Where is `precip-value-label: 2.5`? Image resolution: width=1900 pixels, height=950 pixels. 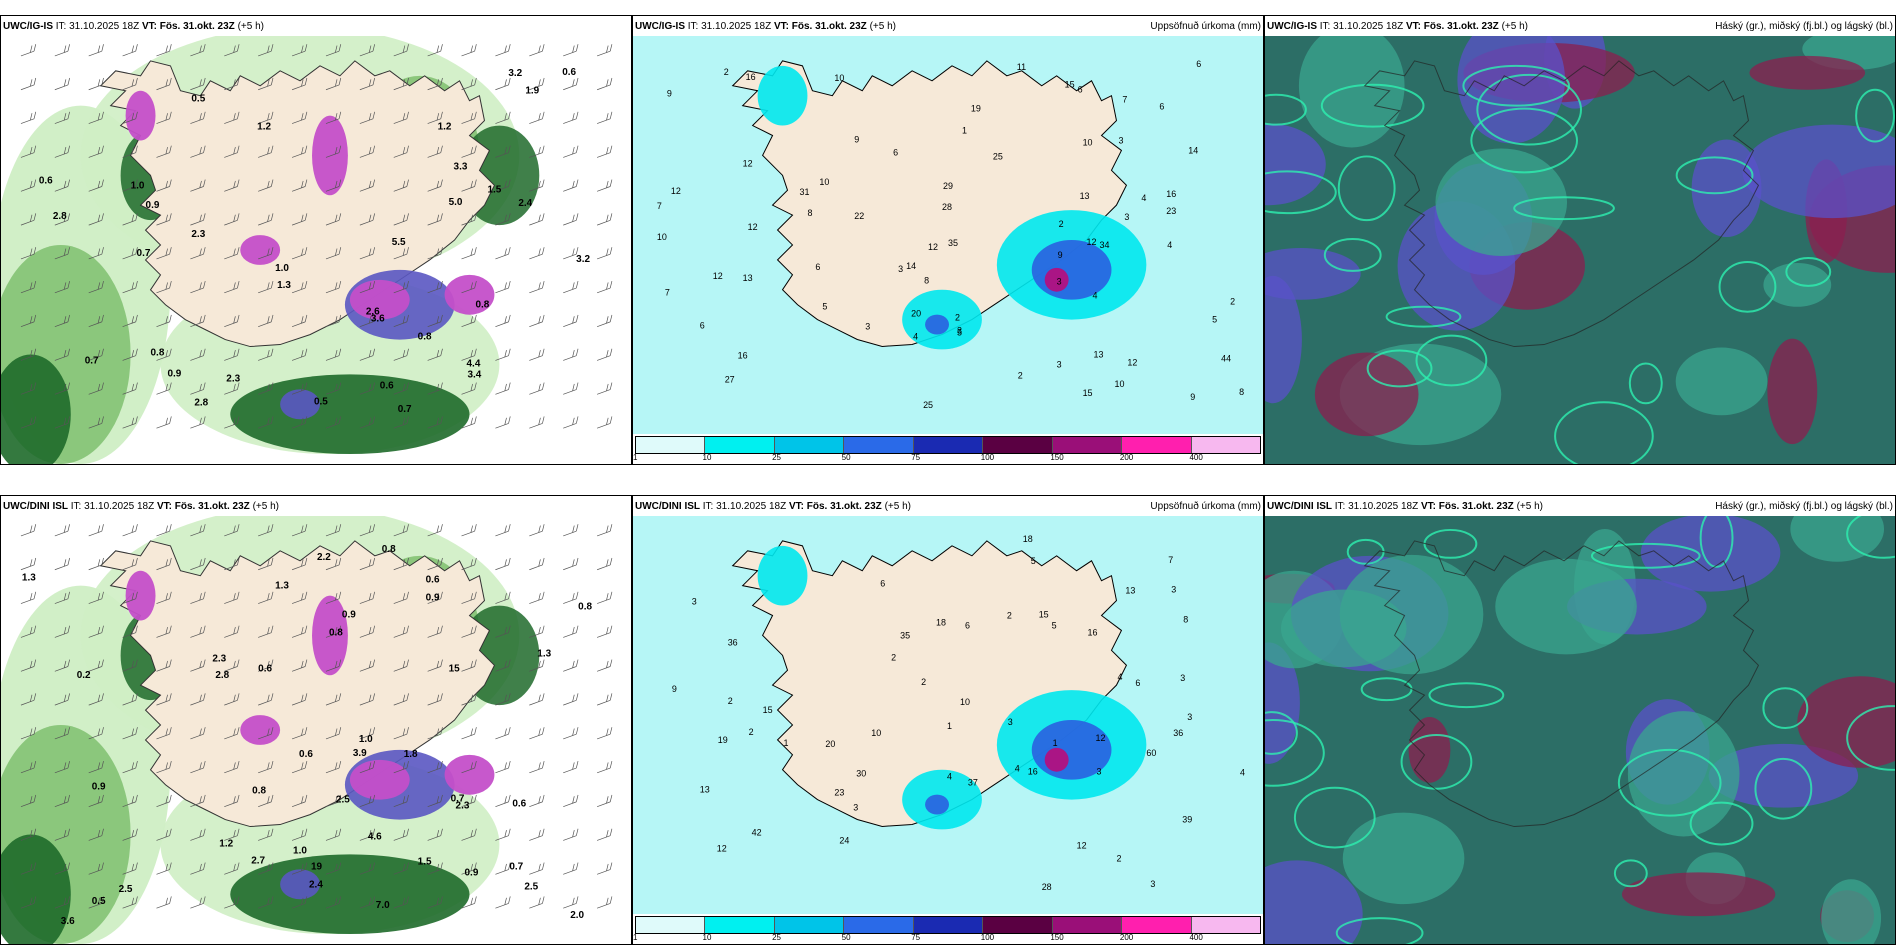
precip-value-label: 2.5 is located at coordinates (531, 886).